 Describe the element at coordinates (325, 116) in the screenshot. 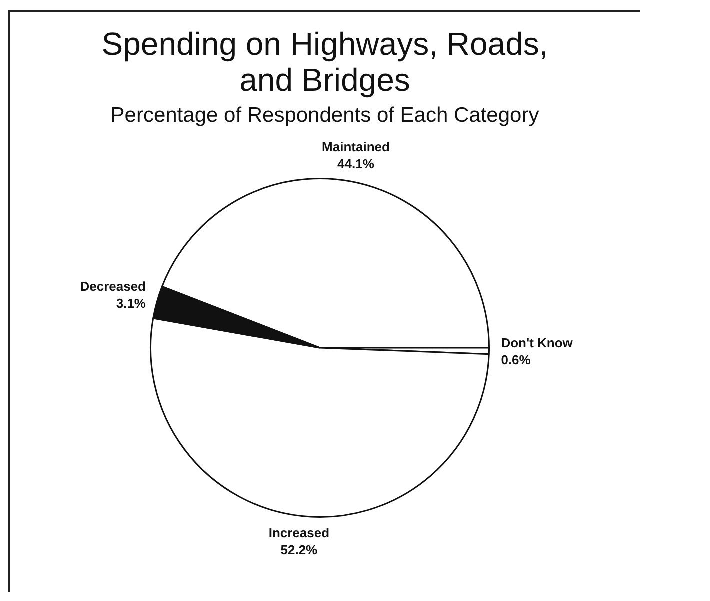

I see `chart-subtitle: Percentage of Respondents of Each Category` at that location.